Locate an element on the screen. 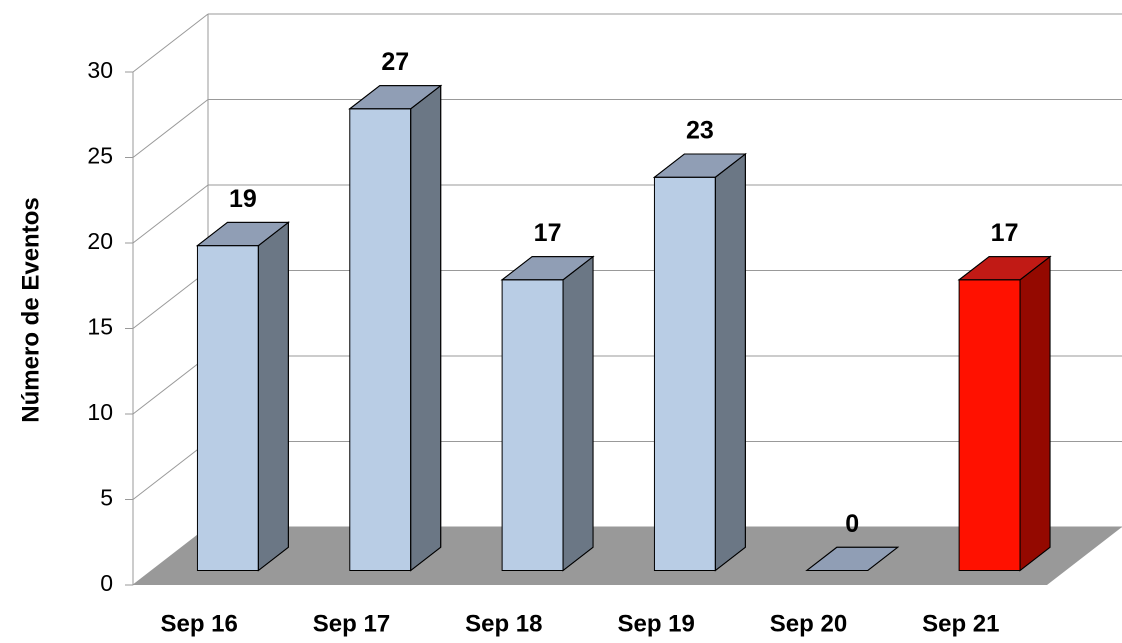 The width and height of the screenshot is (1122, 643). x-tick-label: Sep 16 is located at coordinates (198, 623).